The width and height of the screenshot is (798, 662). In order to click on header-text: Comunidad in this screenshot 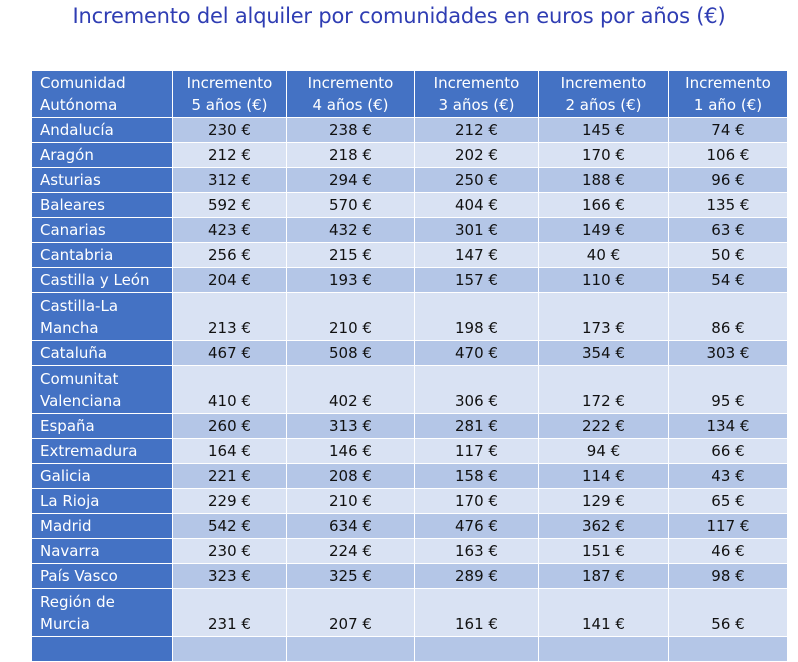, I will do `click(83, 83)`.